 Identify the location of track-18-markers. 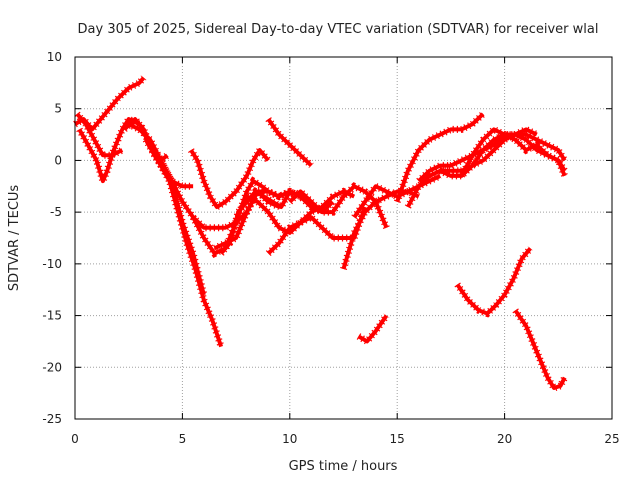
(373, 329).